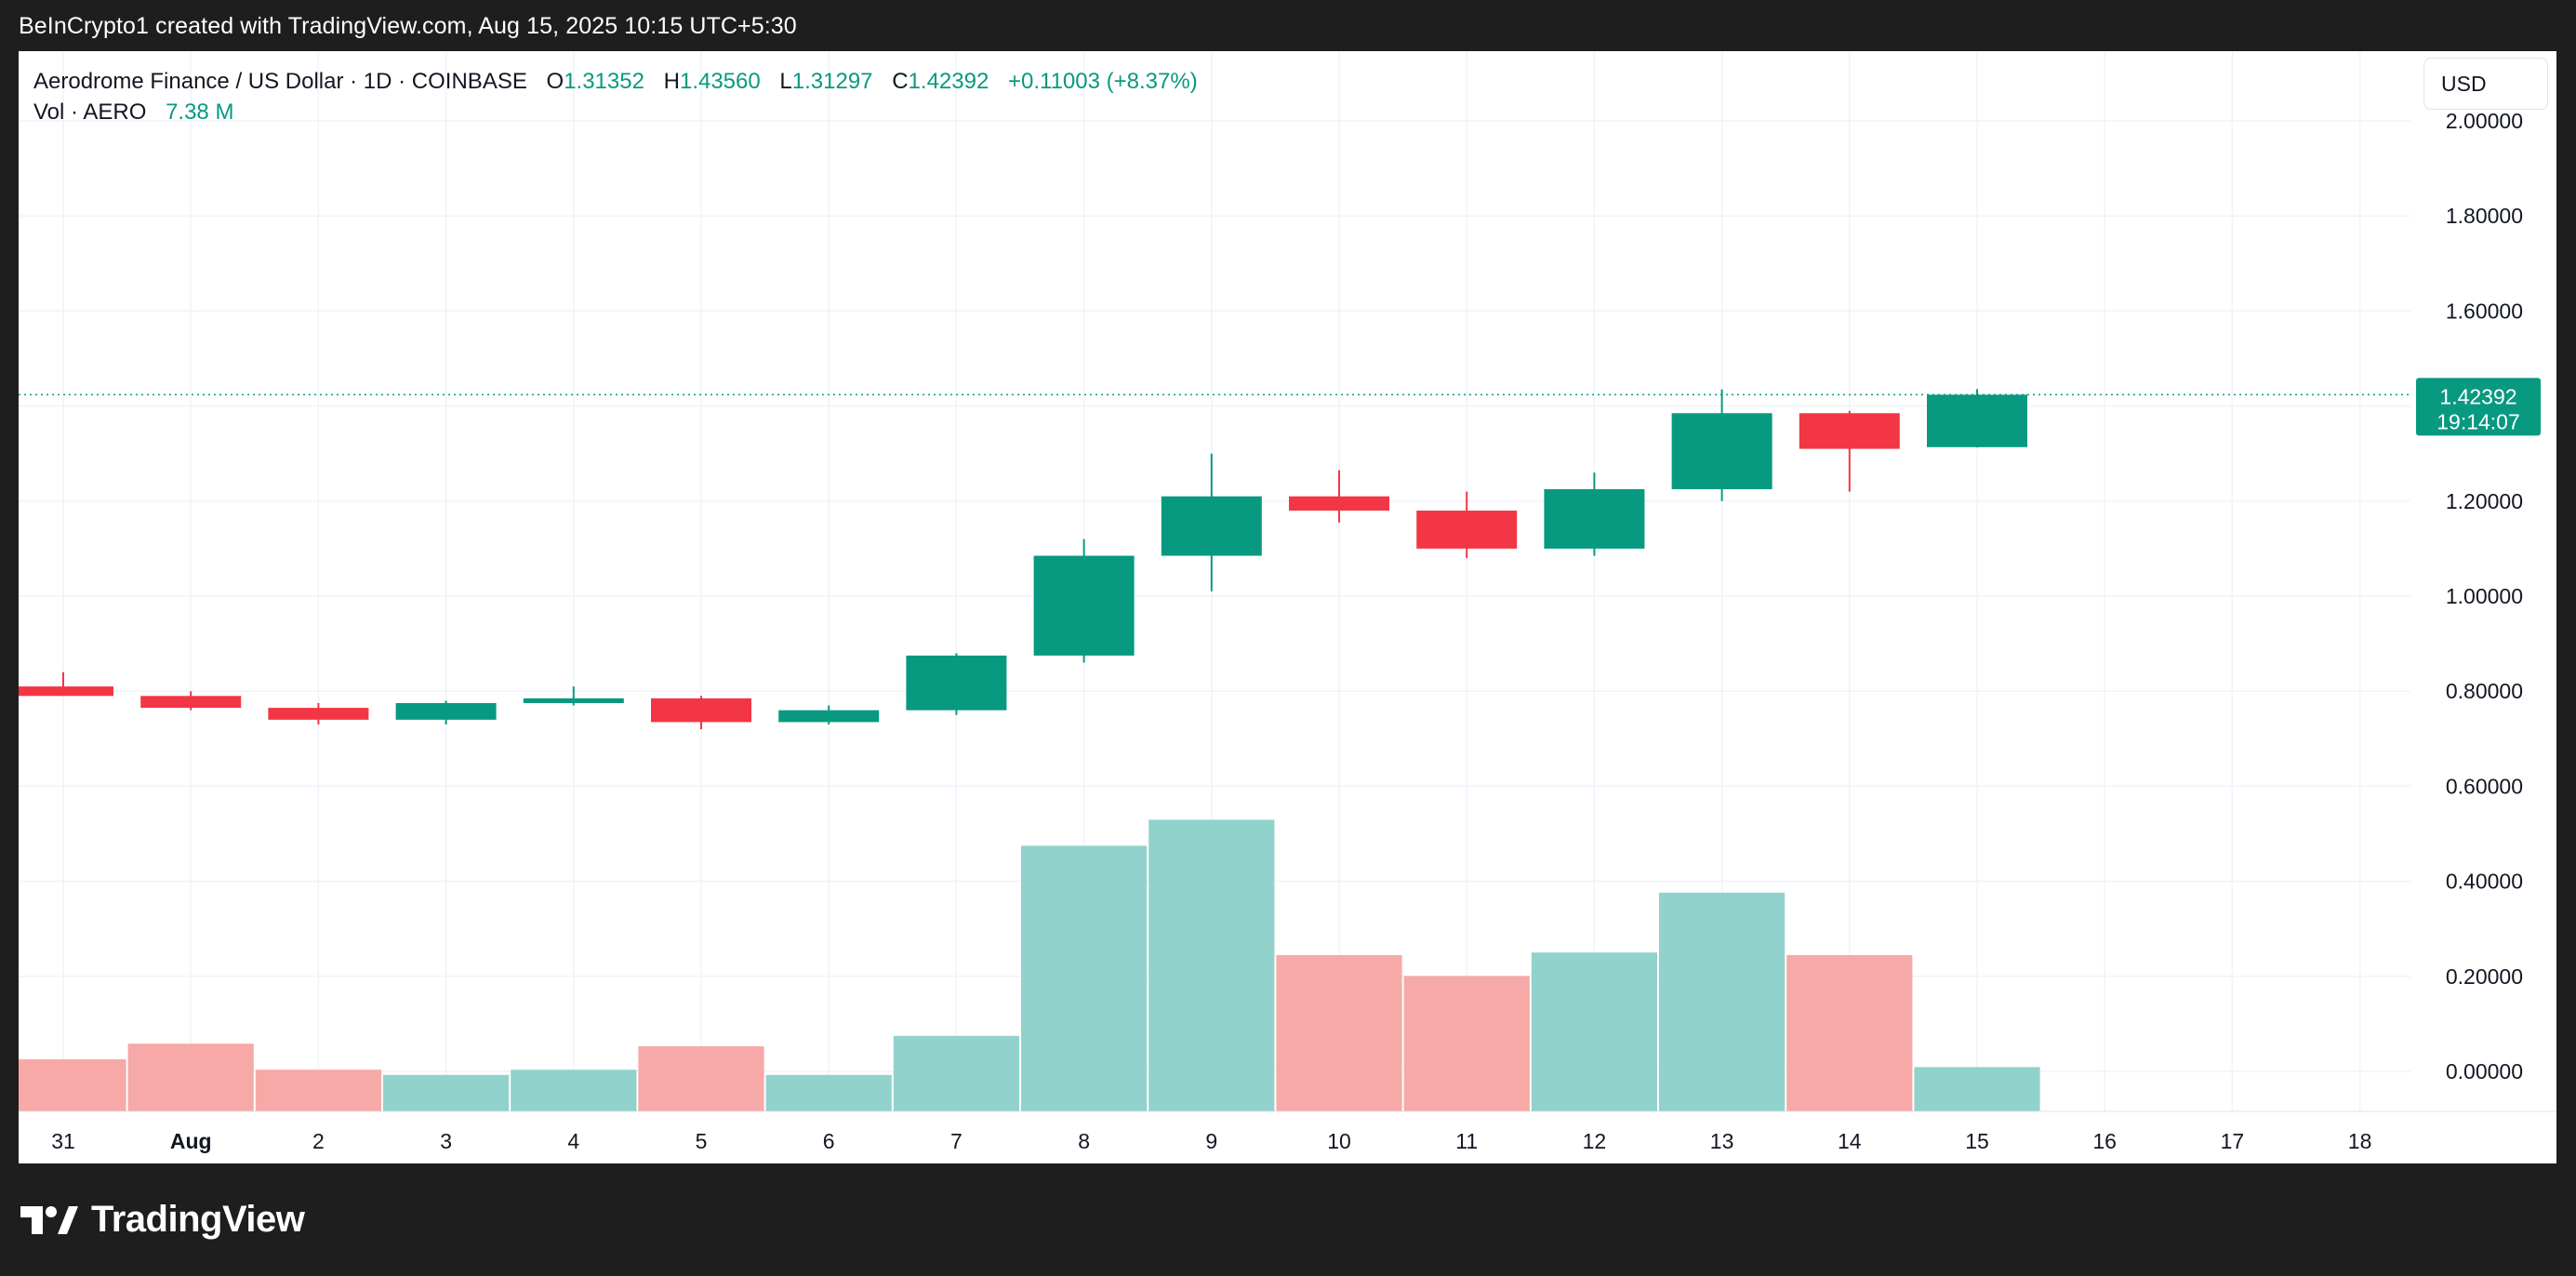 The width and height of the screenshot is (2576, 1276). Describe the element at coordinates (198, 1219) in the screenshot. I see `tradingview-wordmark: TradingView` at that location.